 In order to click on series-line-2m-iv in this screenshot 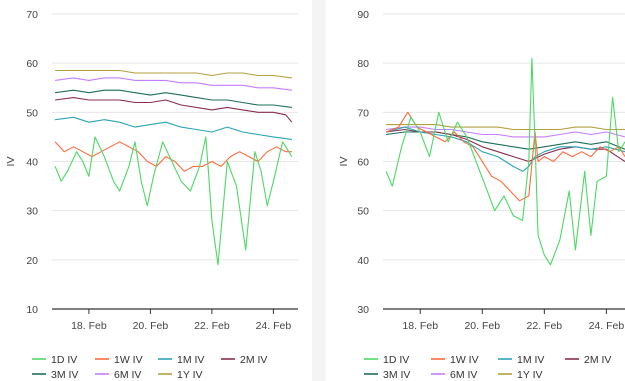, I will do `click(174, 110)`.